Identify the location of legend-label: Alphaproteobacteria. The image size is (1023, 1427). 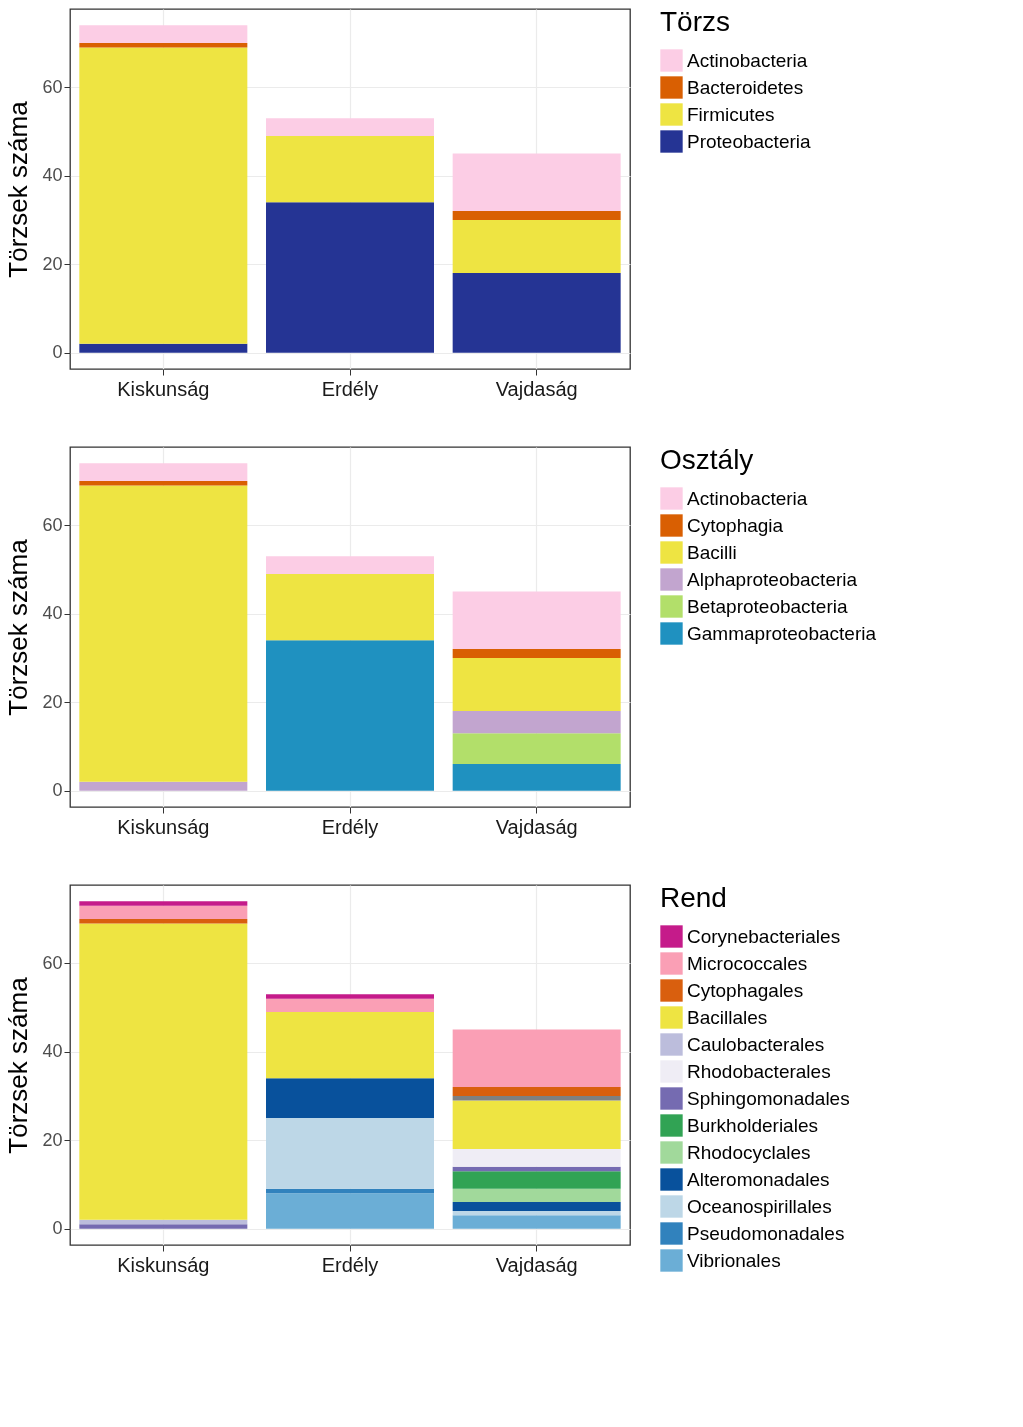
(772, 579).